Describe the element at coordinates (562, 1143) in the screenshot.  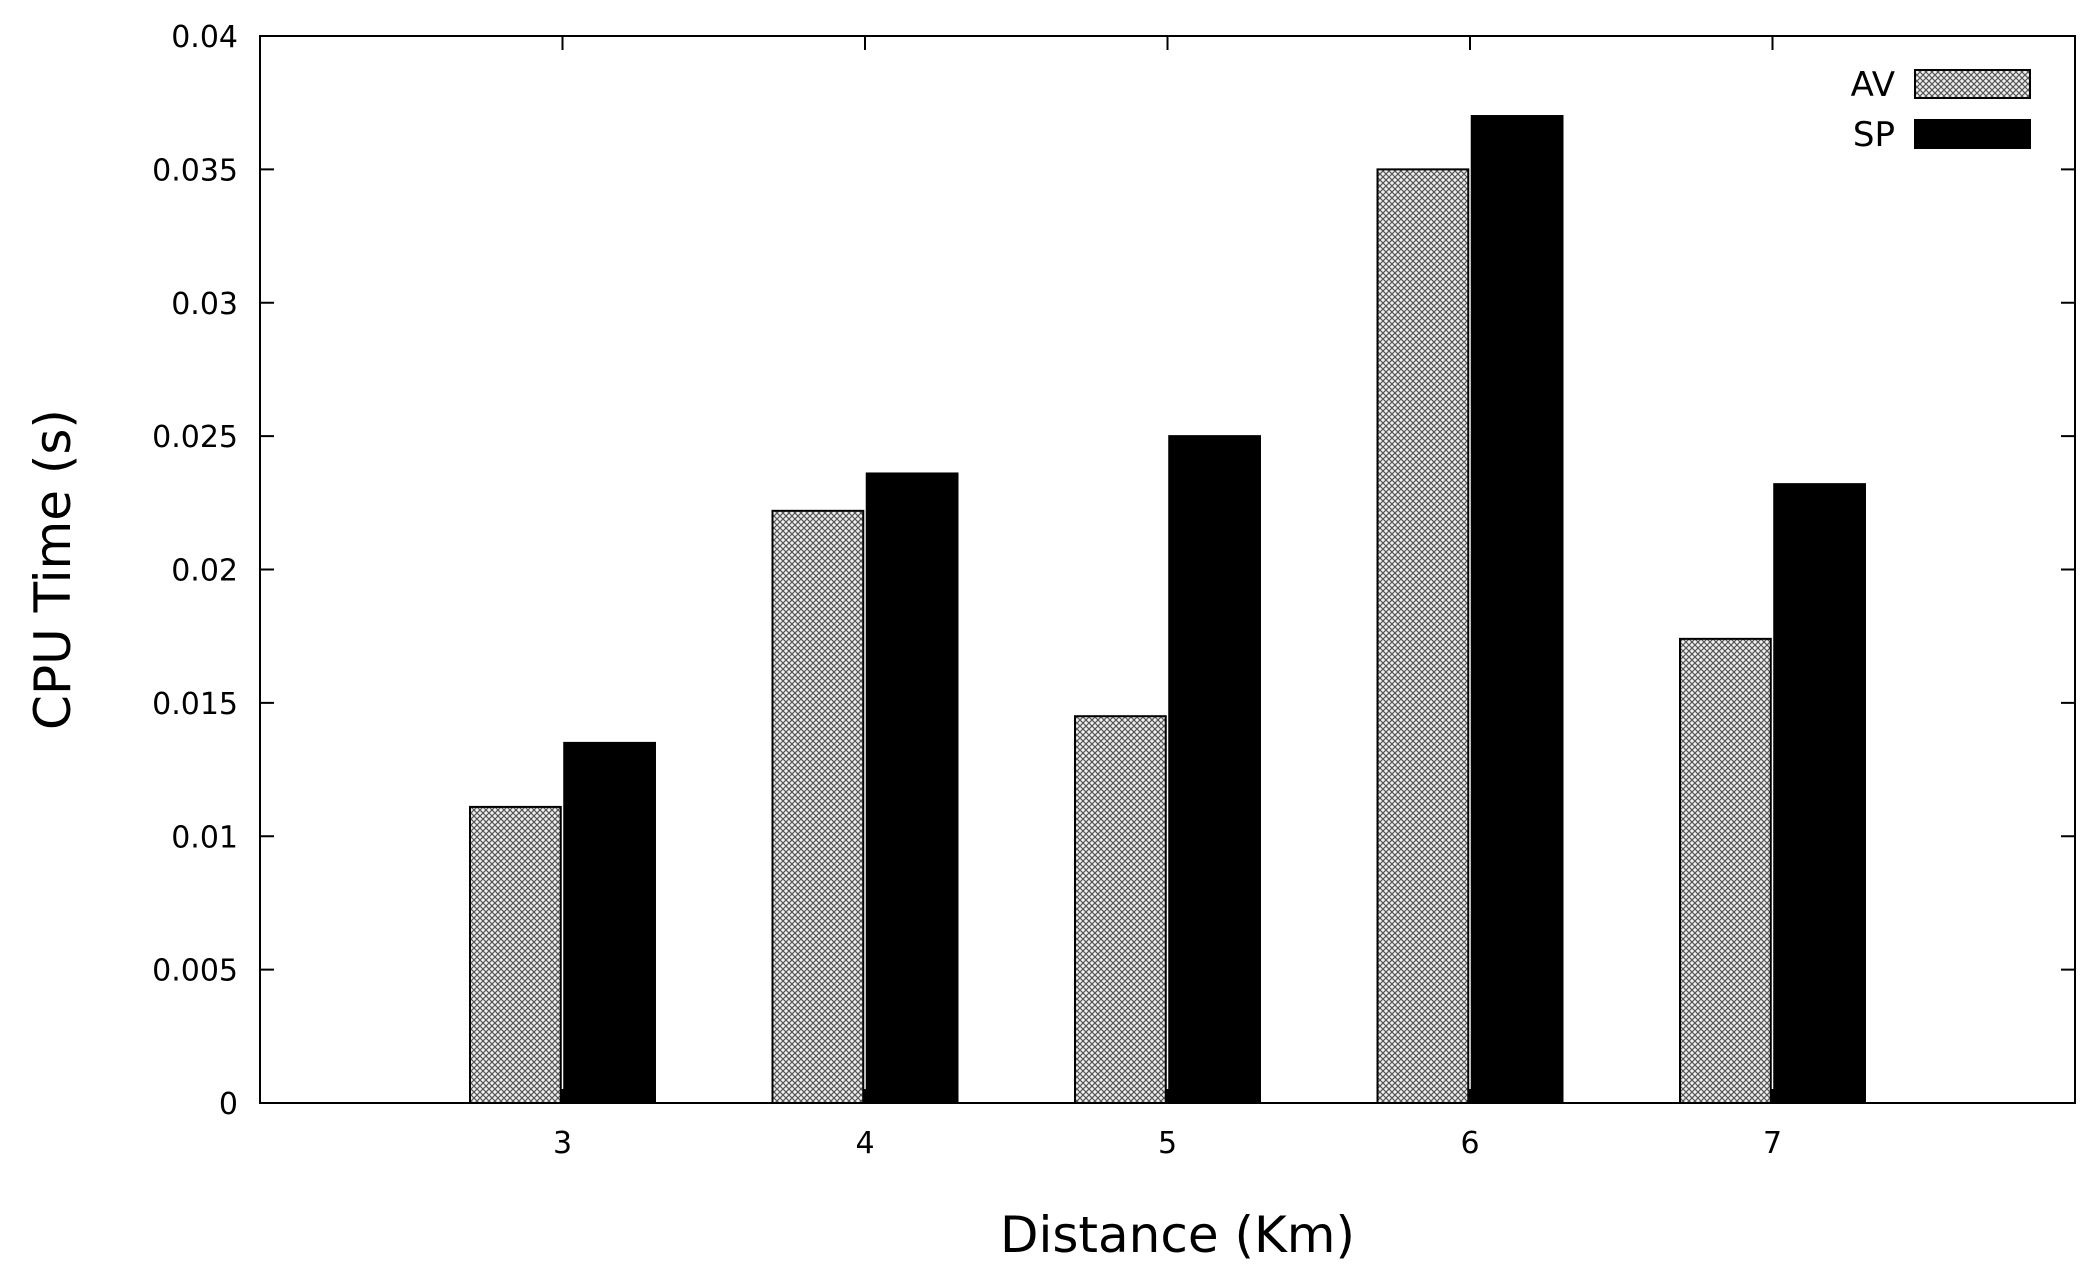
I see `x-tick-label: 3` at that location.